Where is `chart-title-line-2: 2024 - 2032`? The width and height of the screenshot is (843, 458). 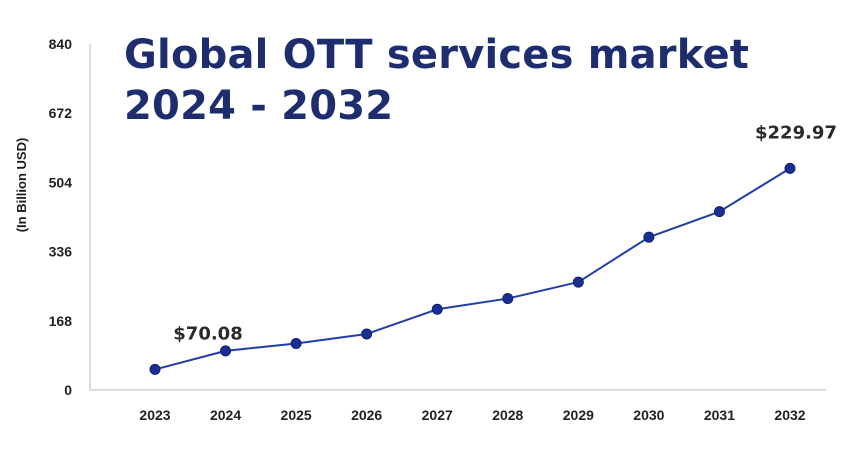
chart-title-line-2: 2024 - 2032 is located at coordinates (259, 106).